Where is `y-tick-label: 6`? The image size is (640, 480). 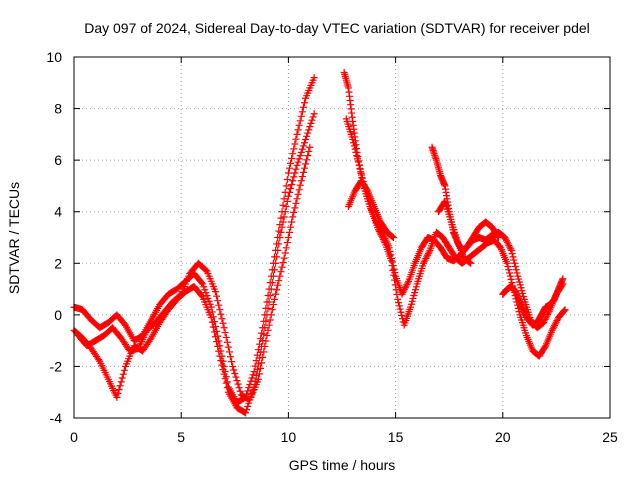
y-tick-label: 6 is located at coordinates (58, 160).